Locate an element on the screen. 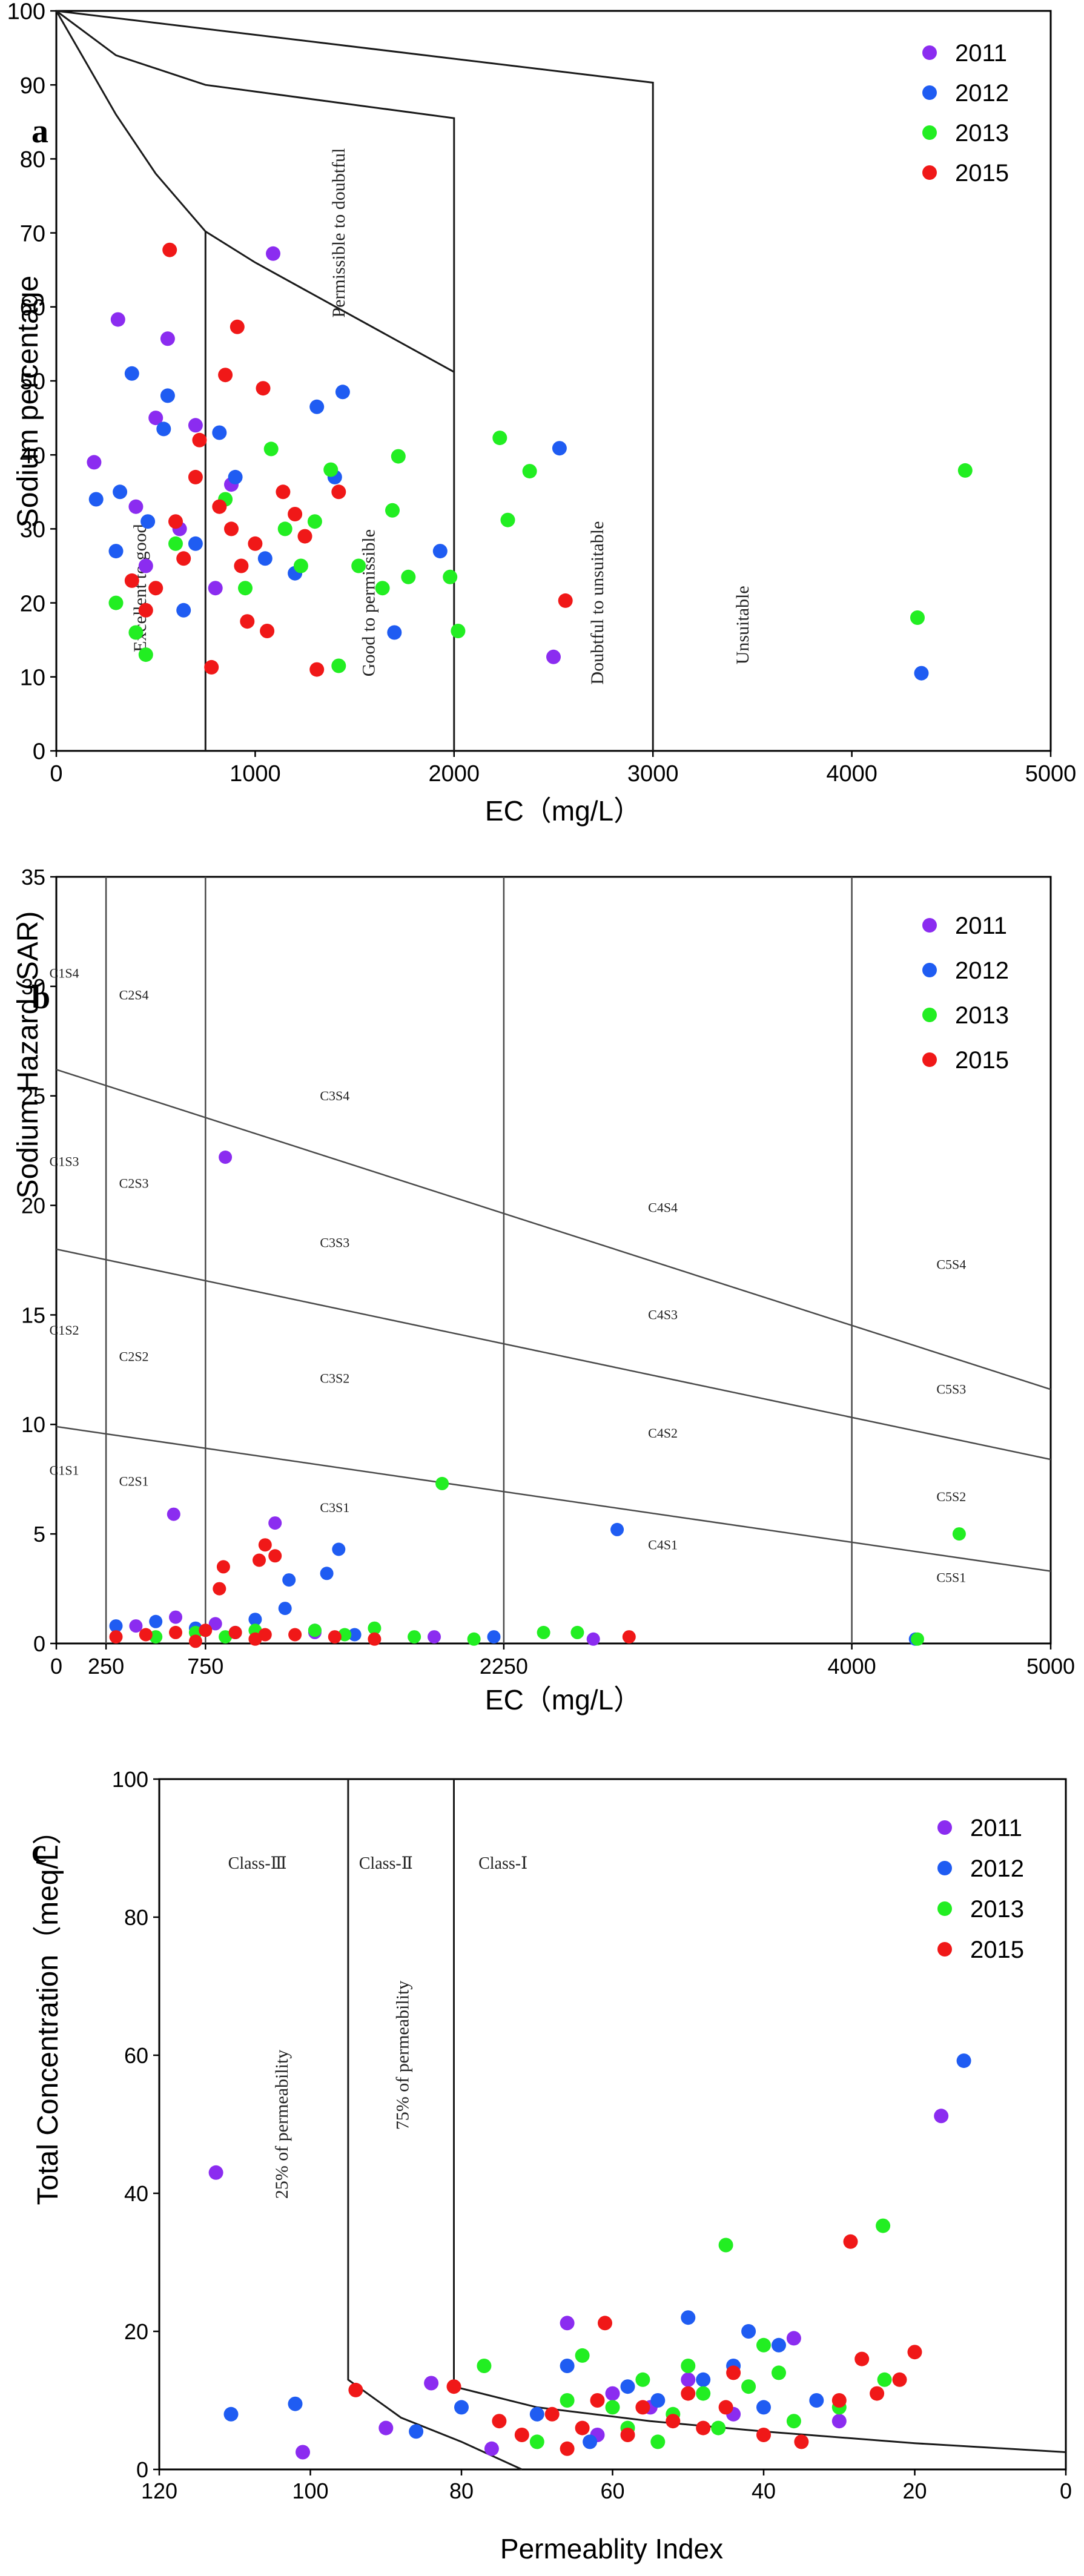  panel-b-zone-label: C4S2 is located at coordinates (663, 1433).